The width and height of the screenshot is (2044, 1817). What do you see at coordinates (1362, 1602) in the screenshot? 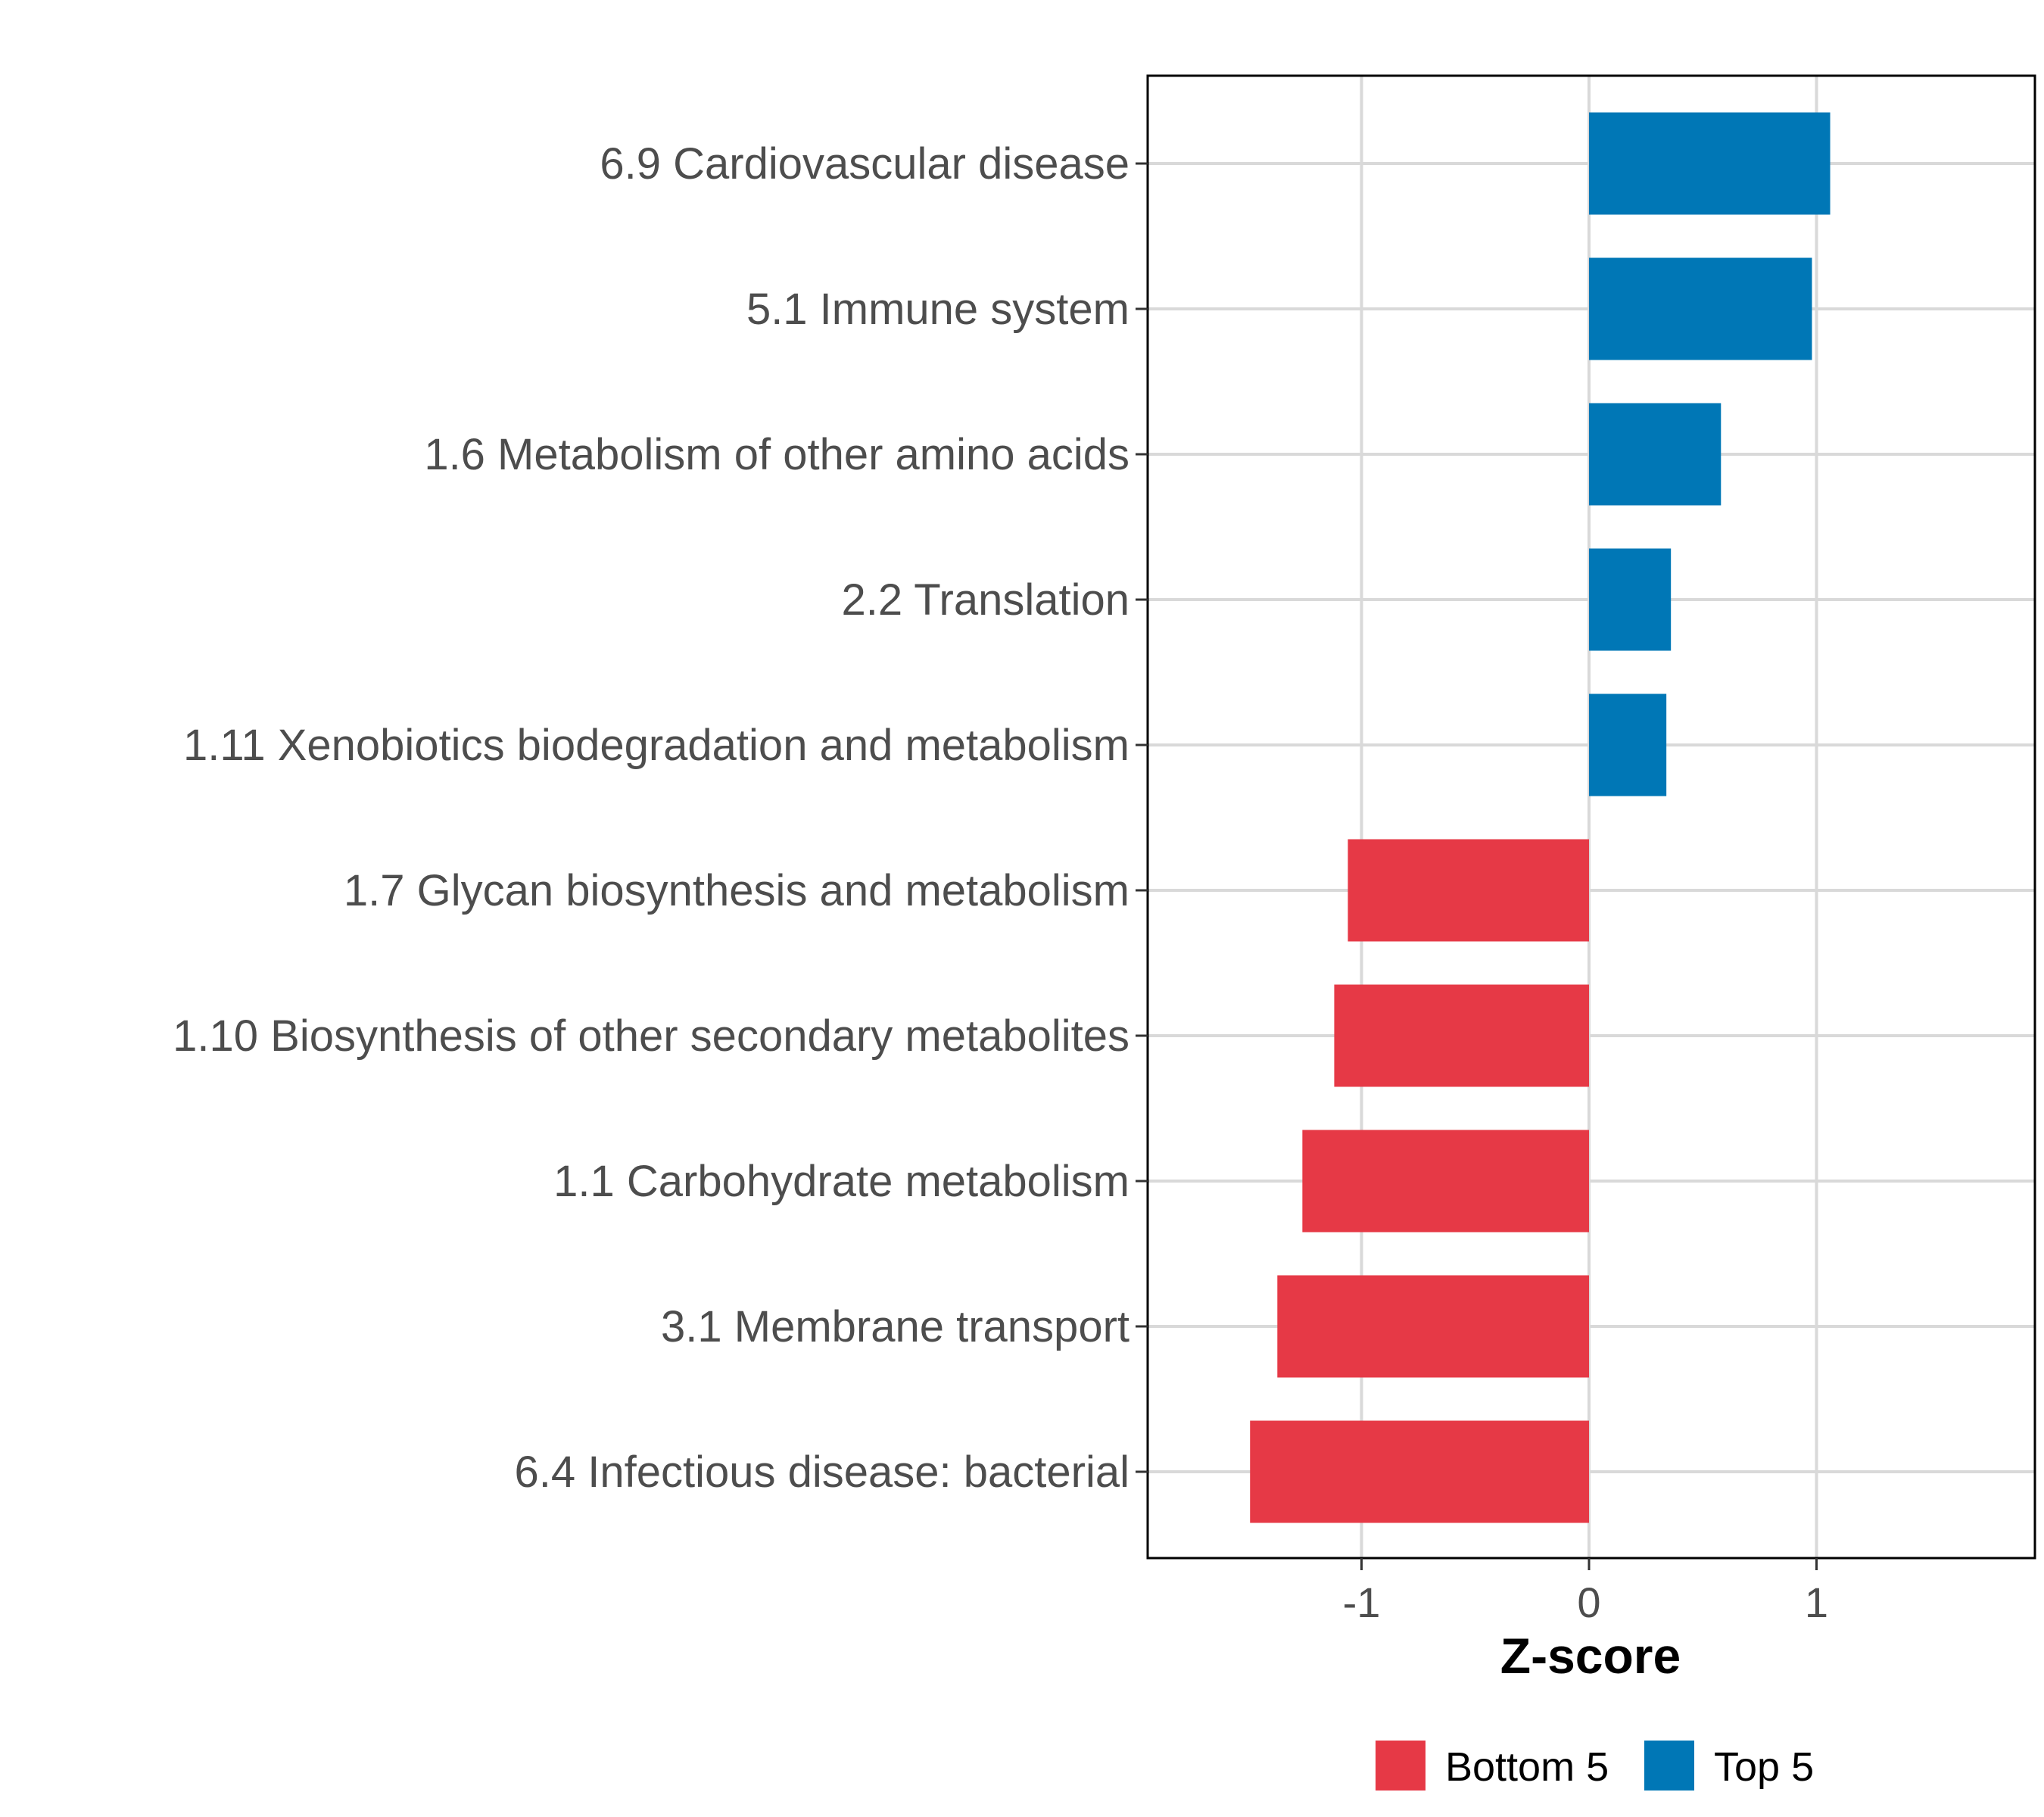
I see `x-tick-label: -1` at bounding box center [1362, 1602].